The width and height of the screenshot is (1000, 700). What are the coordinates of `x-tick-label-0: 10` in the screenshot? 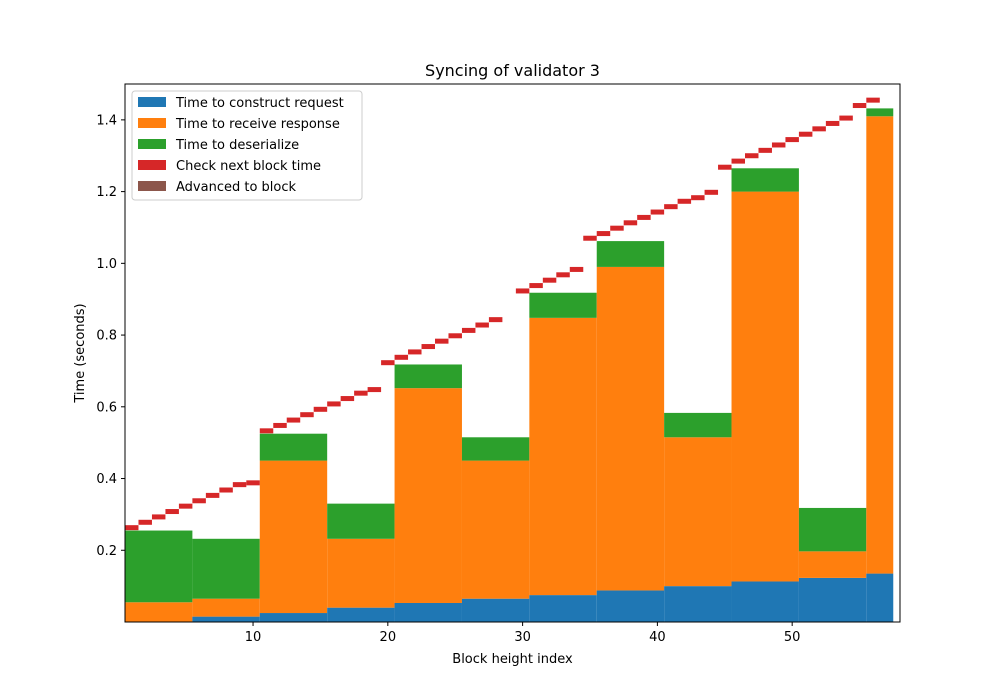 It's located at (253, 637).